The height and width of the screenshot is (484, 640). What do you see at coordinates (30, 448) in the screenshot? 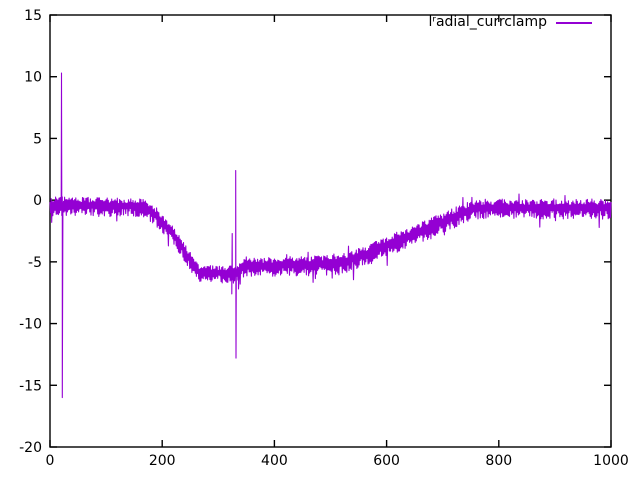
I see `y-tick-label: -20` at bounding box center [30, 448].